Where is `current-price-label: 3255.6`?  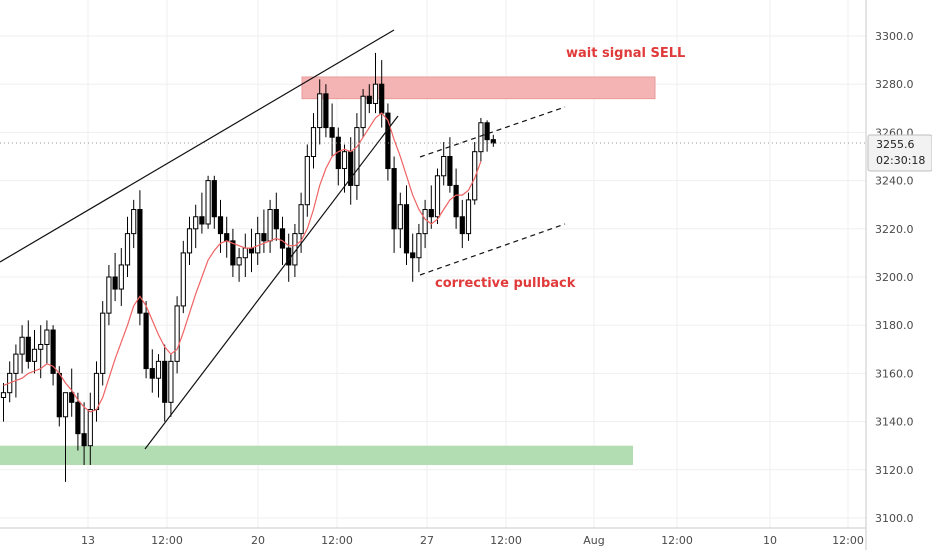
current-price-label: 3255.6 is located at coordinates (895, 144).